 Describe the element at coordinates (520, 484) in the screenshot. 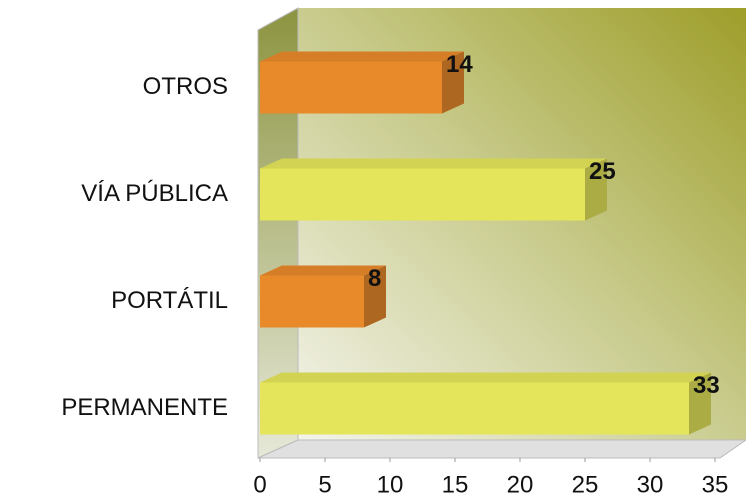

I see `x-tick-label: 20` at that location.